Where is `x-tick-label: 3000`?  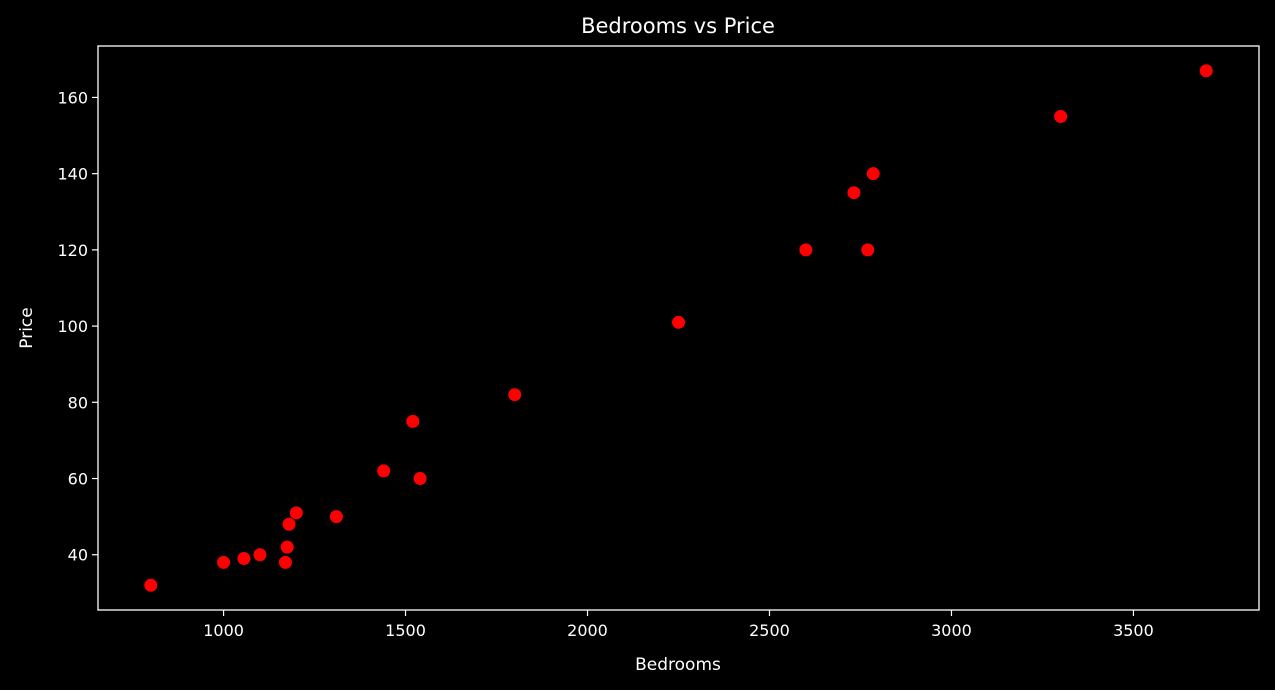 x-tick-label: 3000 is located at coordinates (951, 630).